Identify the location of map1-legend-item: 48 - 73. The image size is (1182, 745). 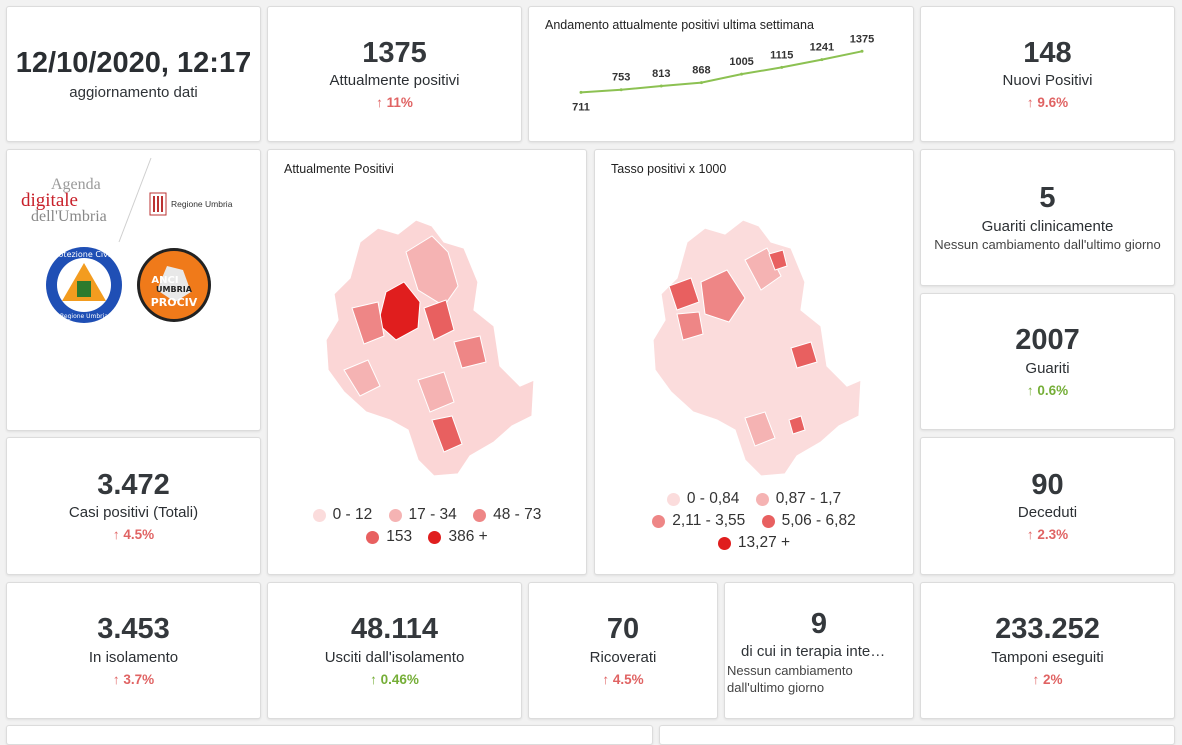
(507, 515).